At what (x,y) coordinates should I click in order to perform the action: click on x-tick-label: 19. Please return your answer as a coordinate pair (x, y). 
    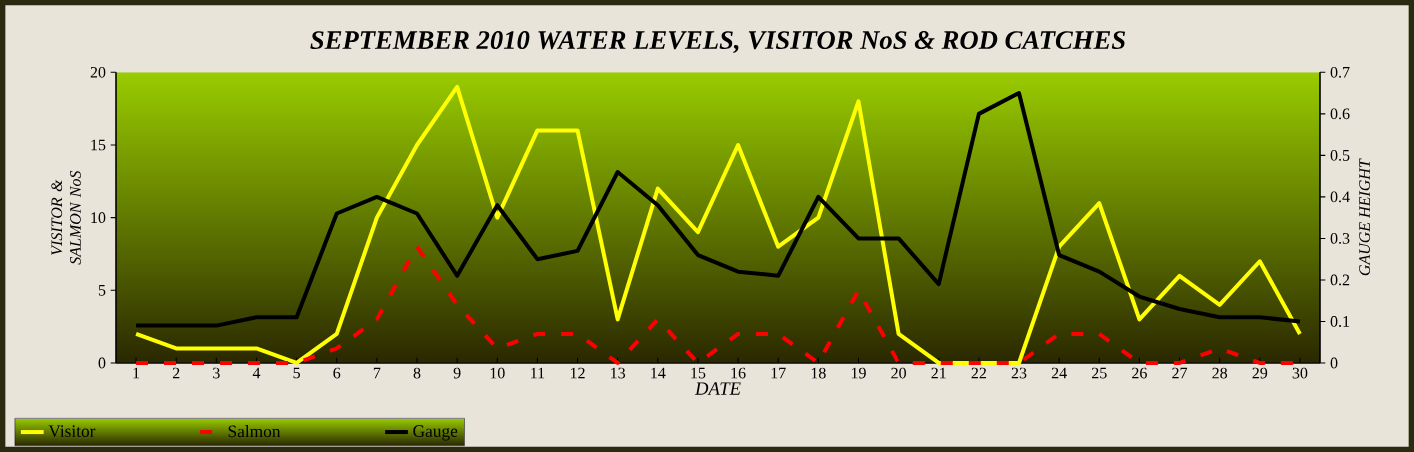
    Looking at the image, I should click on (858, 373).